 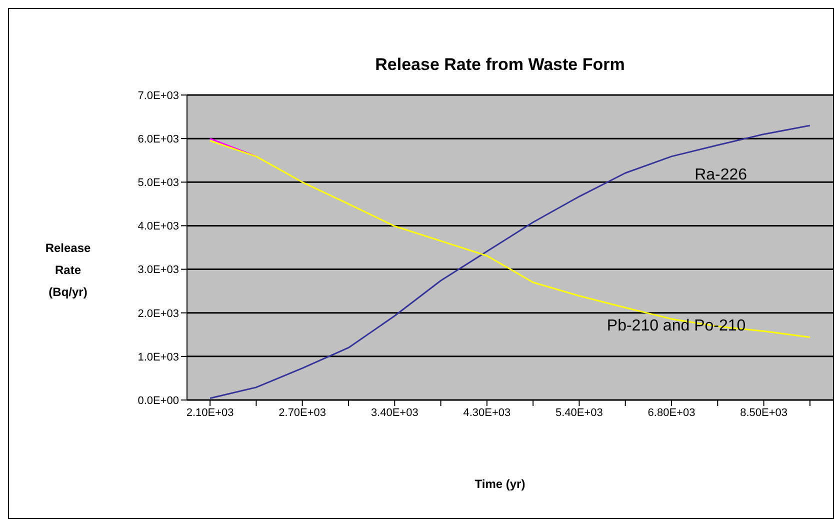 I want to click on y-tick-label: 1.0E+03, so click(x=158, y=357).